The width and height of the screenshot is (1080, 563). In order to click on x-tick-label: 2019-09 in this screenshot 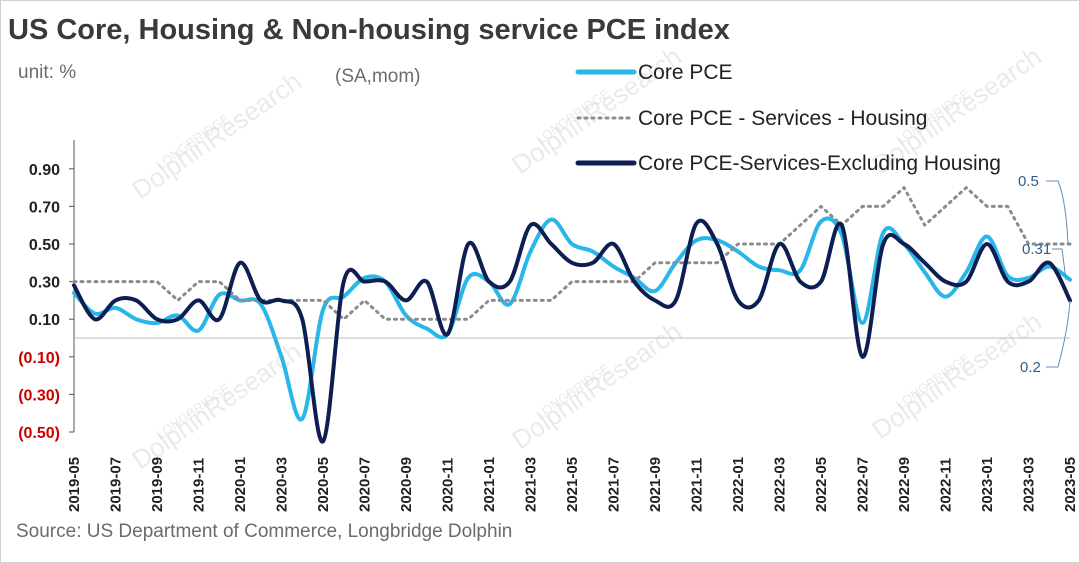, I will do `click(157, 484)`.